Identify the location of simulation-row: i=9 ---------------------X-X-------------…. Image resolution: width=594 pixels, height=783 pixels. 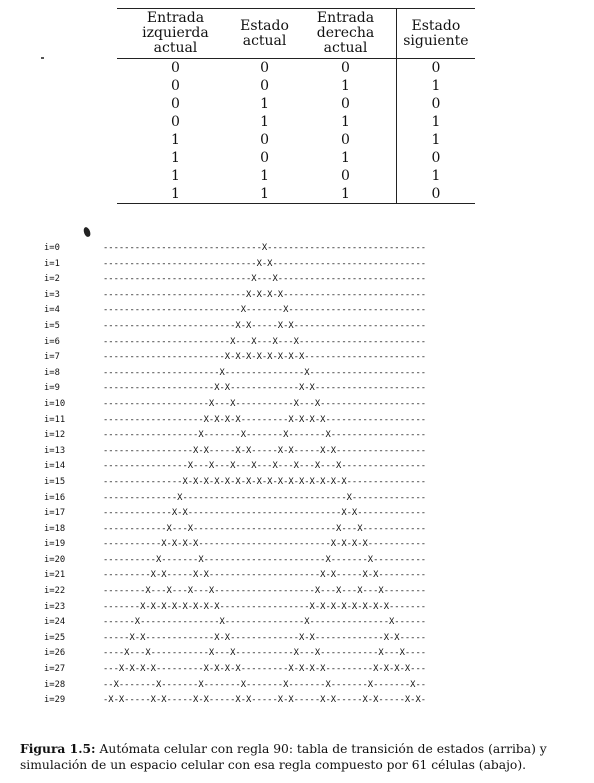
(235, 389).